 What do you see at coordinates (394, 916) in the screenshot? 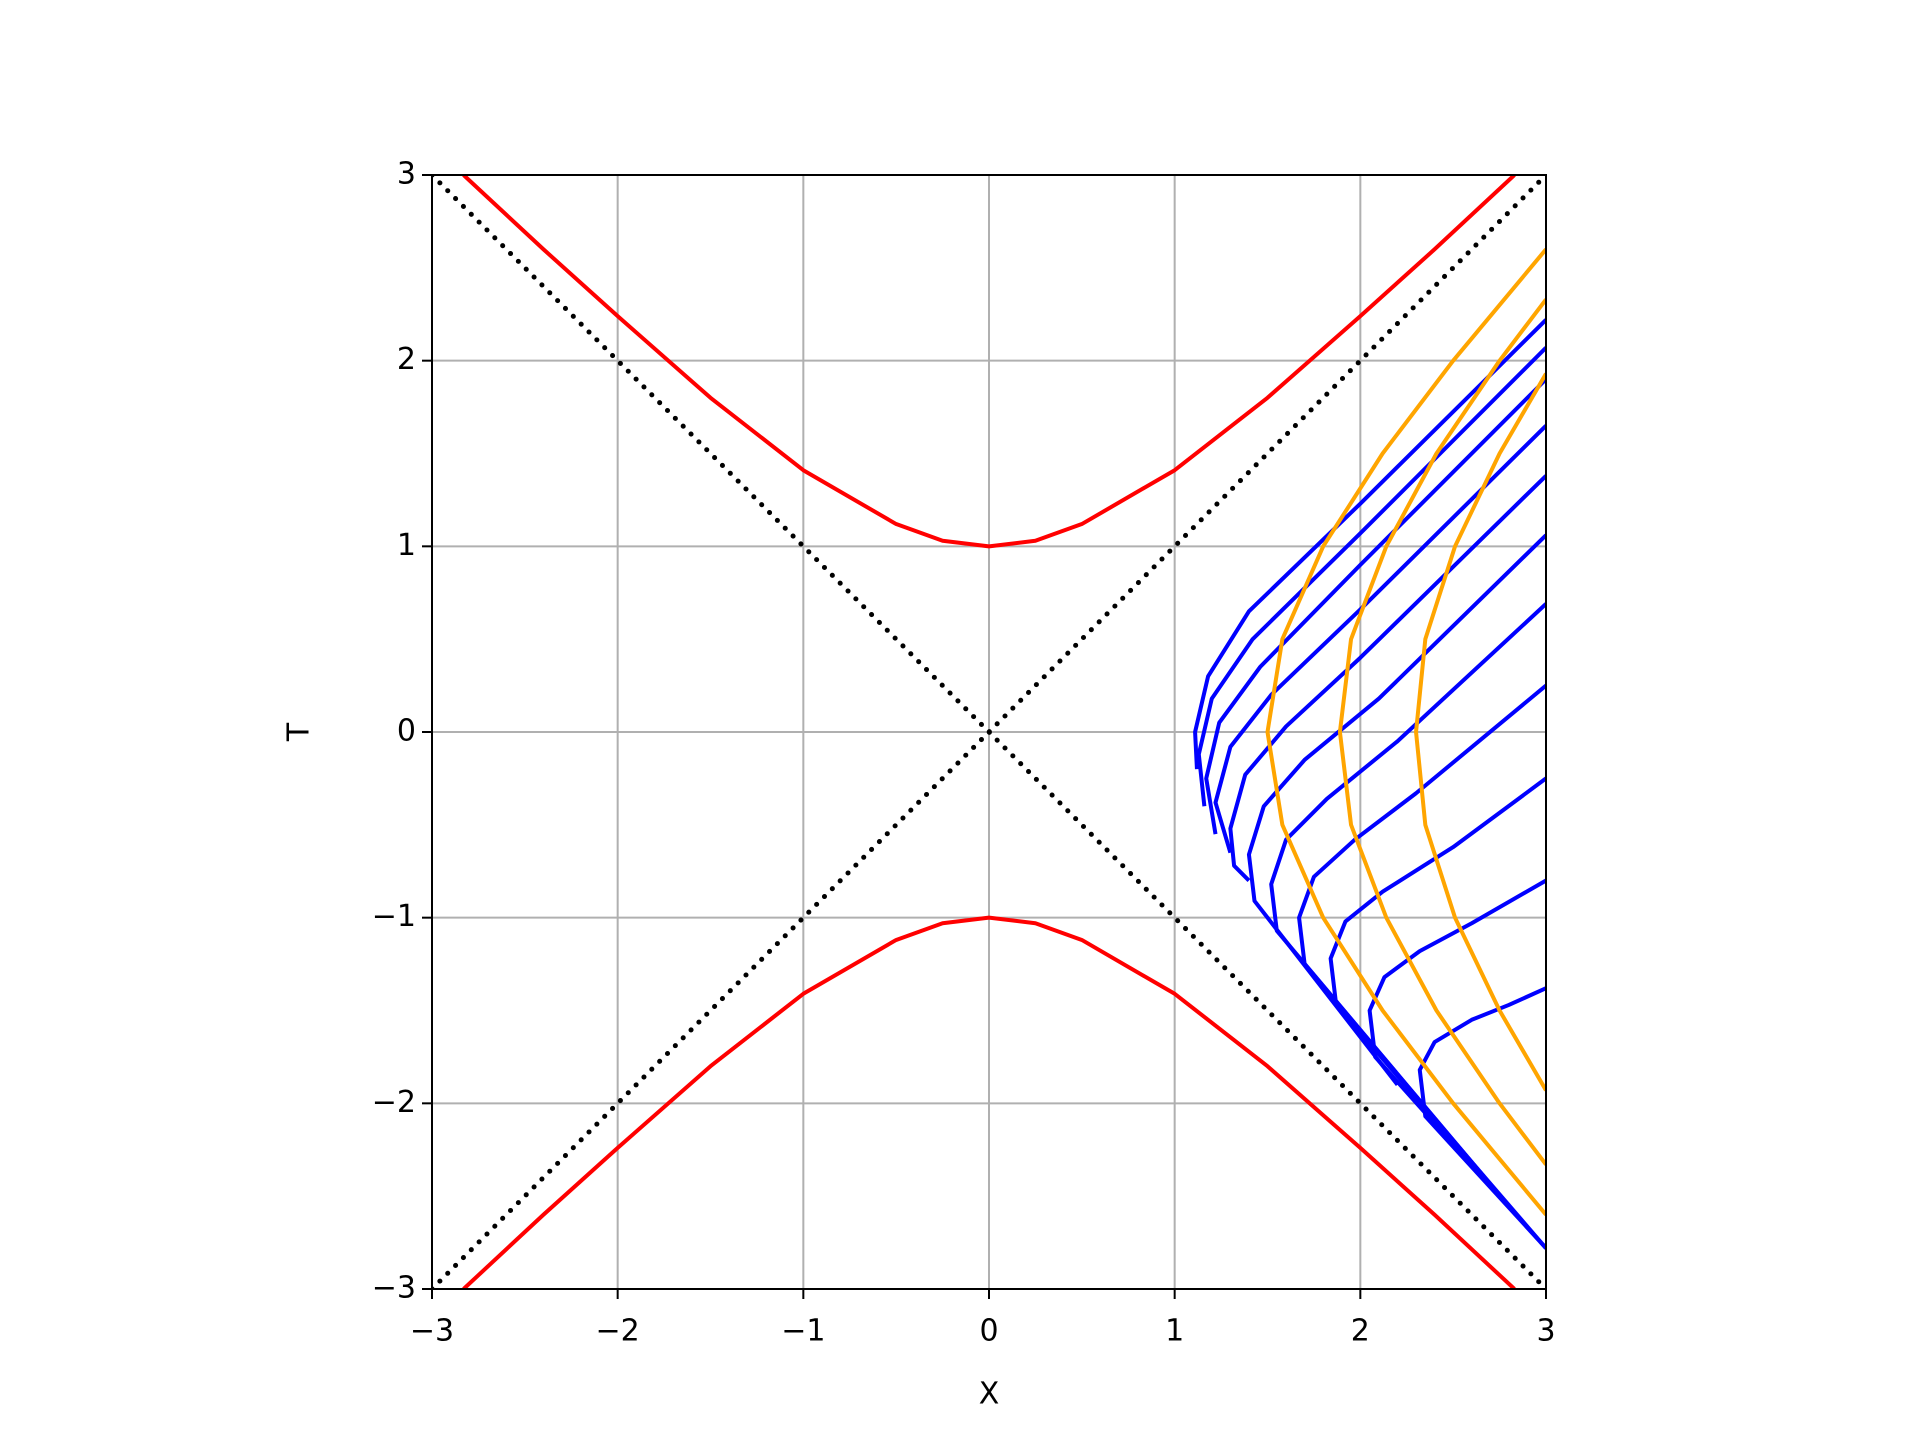
I see `y-tick-label: −1` at bounding box center [394, 916].